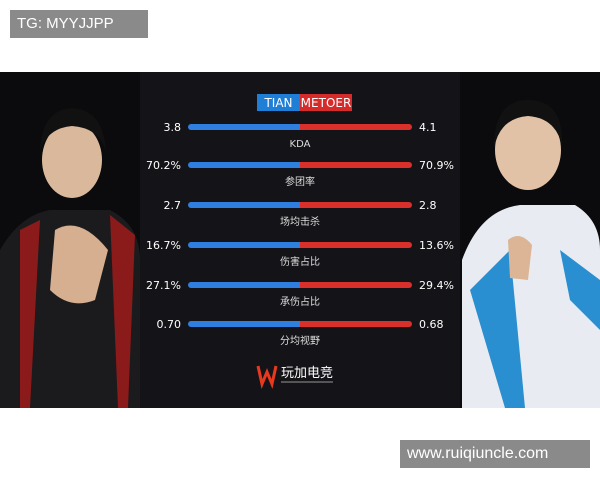 The image size is (600, 480). What do you see at coordinates (431, 324) in the screenshot?
I see `right-value: 0.68` at bounding box center [431, 324].